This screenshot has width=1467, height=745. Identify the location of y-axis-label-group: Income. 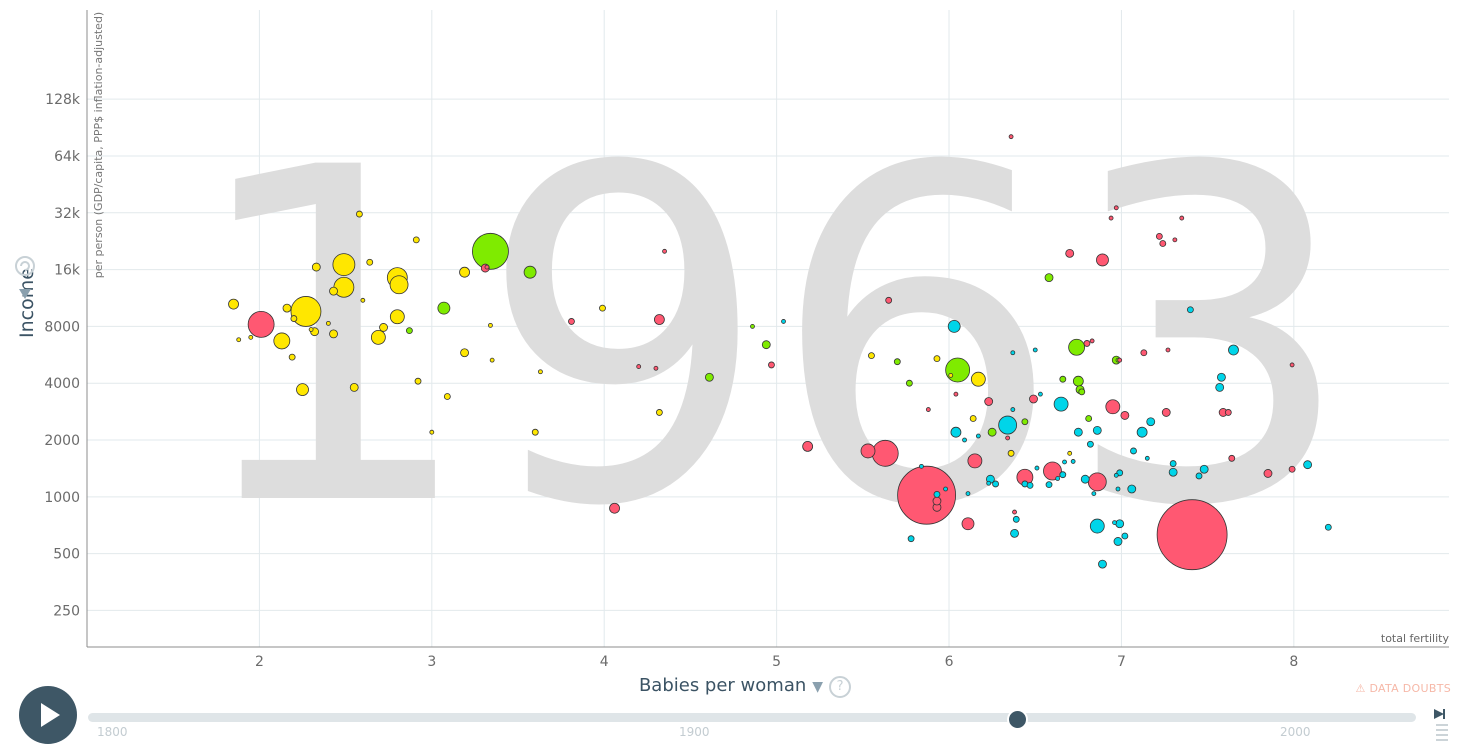
(26, 297).